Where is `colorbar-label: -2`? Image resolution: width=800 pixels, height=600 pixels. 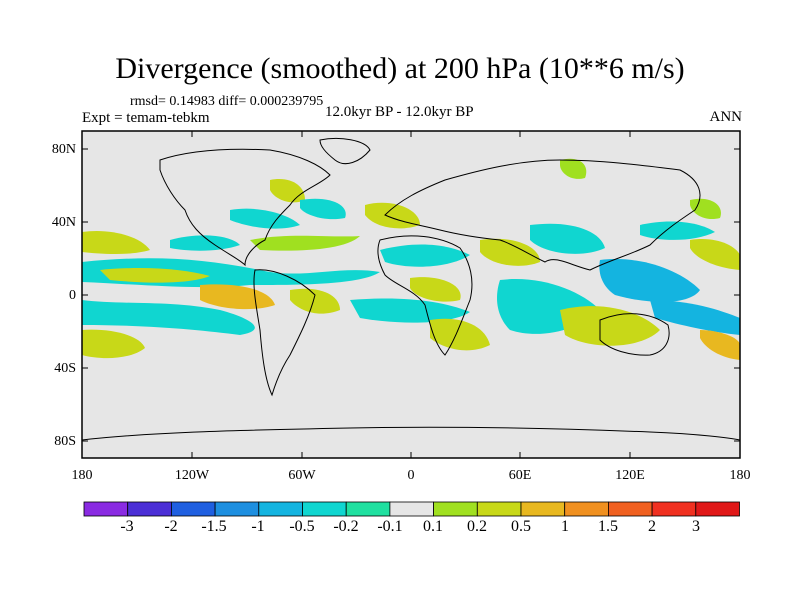 colorbar-label: -2 is located at coordinates (171, 526).